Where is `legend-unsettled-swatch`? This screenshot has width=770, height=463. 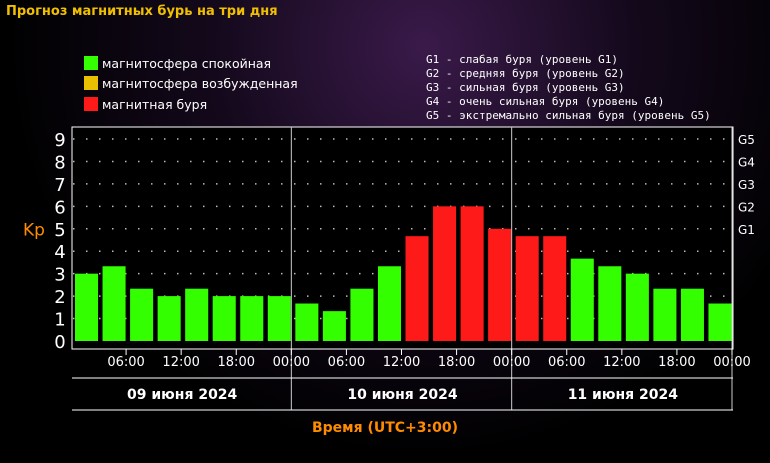
legend-unsettled-swatch is located at coordinates (91, 83).